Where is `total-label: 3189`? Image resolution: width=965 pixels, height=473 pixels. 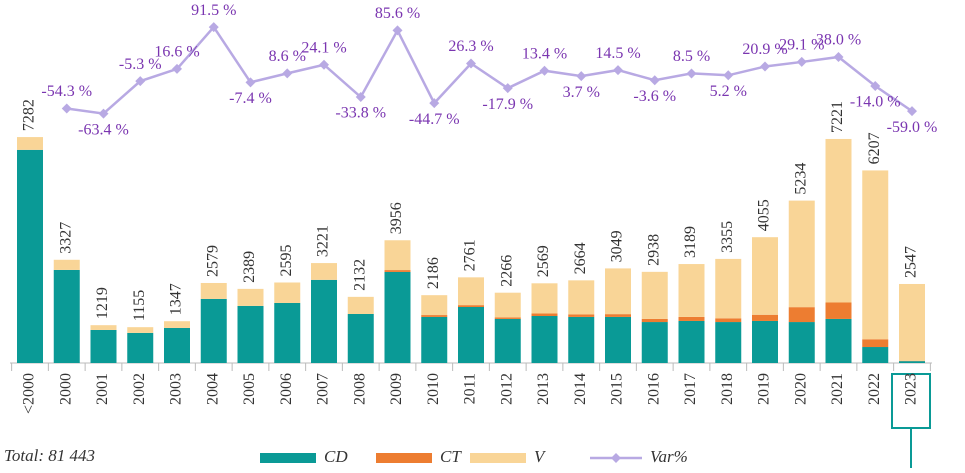 total-label: 3189 is located at coordinates (690, 242).